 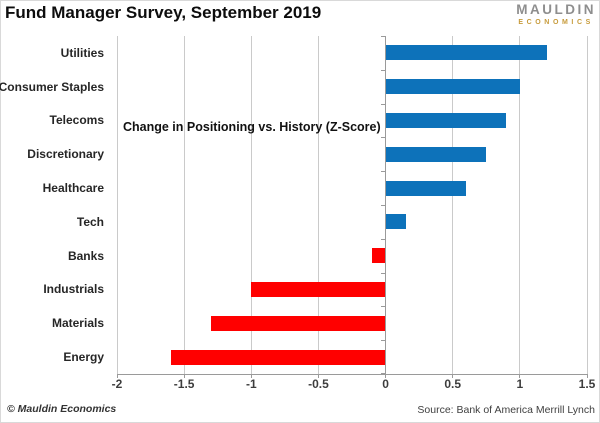 I want to click on x-tick-label: 0, so click(x=385, y=384).